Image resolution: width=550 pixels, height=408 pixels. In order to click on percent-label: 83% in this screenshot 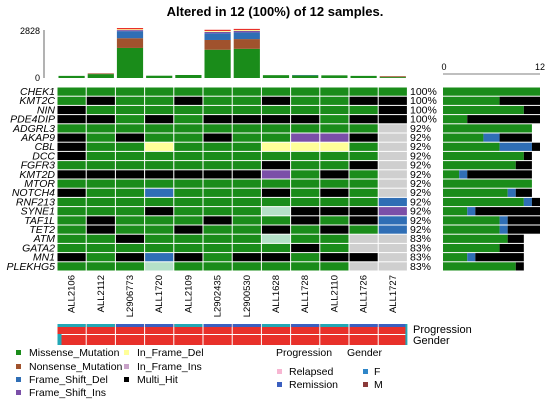, I will do `click(420, 258)`.